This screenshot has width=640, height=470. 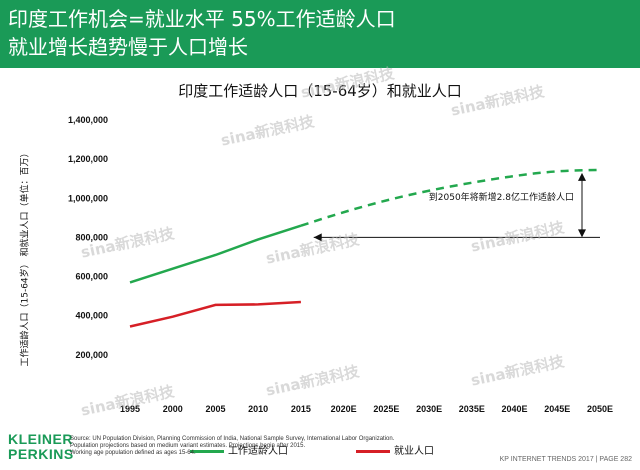 What do you see at coordinates (414, 451) in the screenshot?
I see `legend-label: 就业人口` at bounding box center [414, 451].